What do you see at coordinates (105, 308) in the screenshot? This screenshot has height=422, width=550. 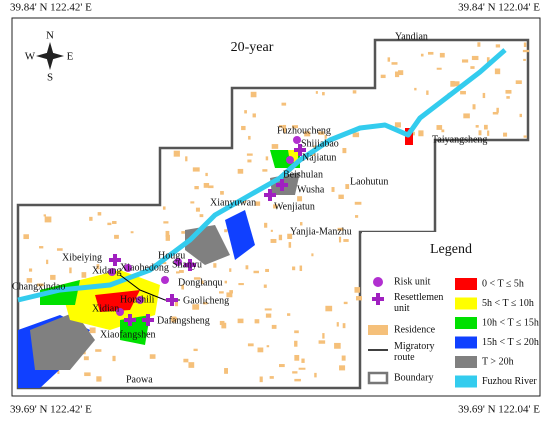 I see `place-label: Xidian` at bounding box center [105, 308].